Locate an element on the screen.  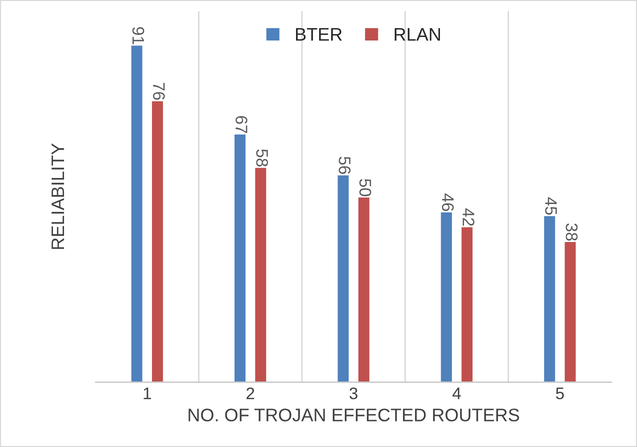
y-axis-title: RELIABILITY is located at coordinates (58, 196).